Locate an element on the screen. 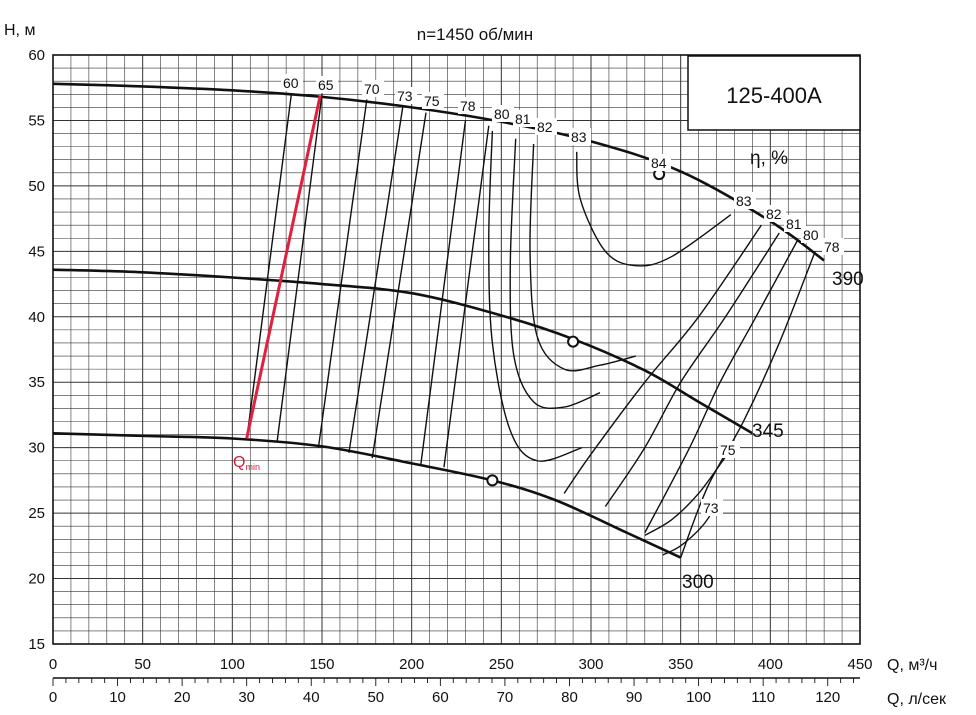 This screenshot has width=976, height=715. qmin-line is located at coordinates (283, 267).